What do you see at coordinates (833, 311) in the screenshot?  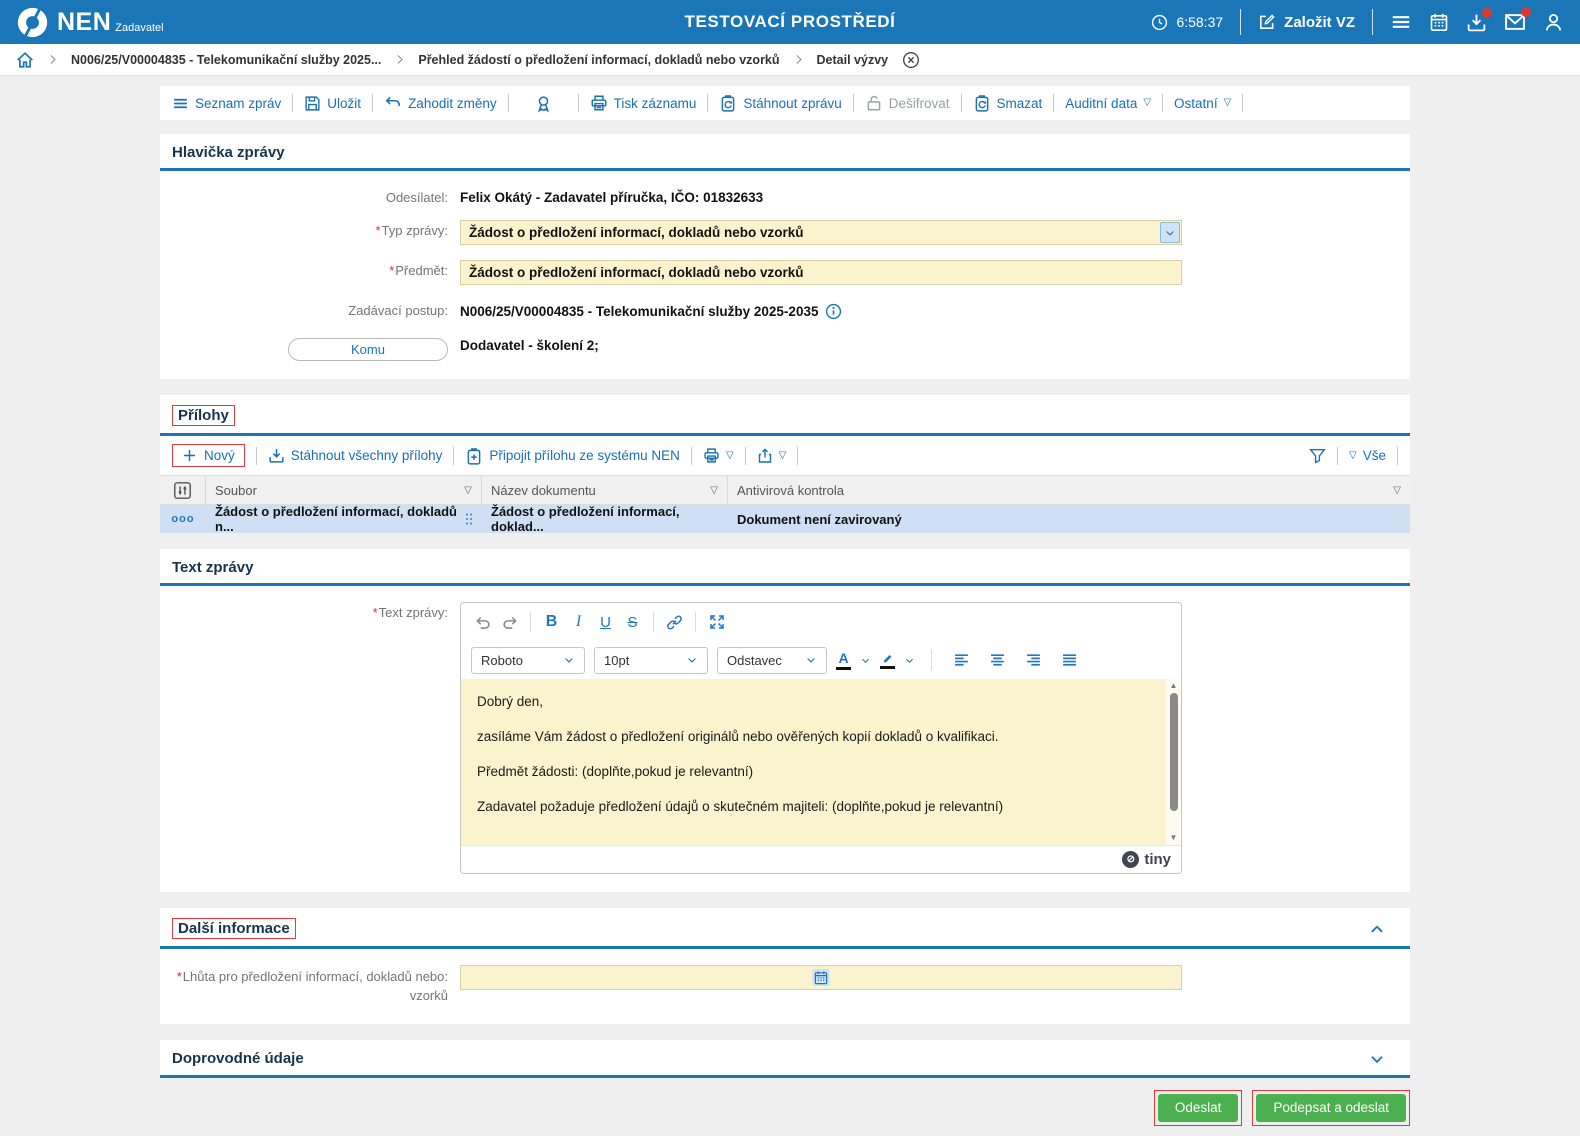 I see `info-icon` at bounding box center [833, 311].